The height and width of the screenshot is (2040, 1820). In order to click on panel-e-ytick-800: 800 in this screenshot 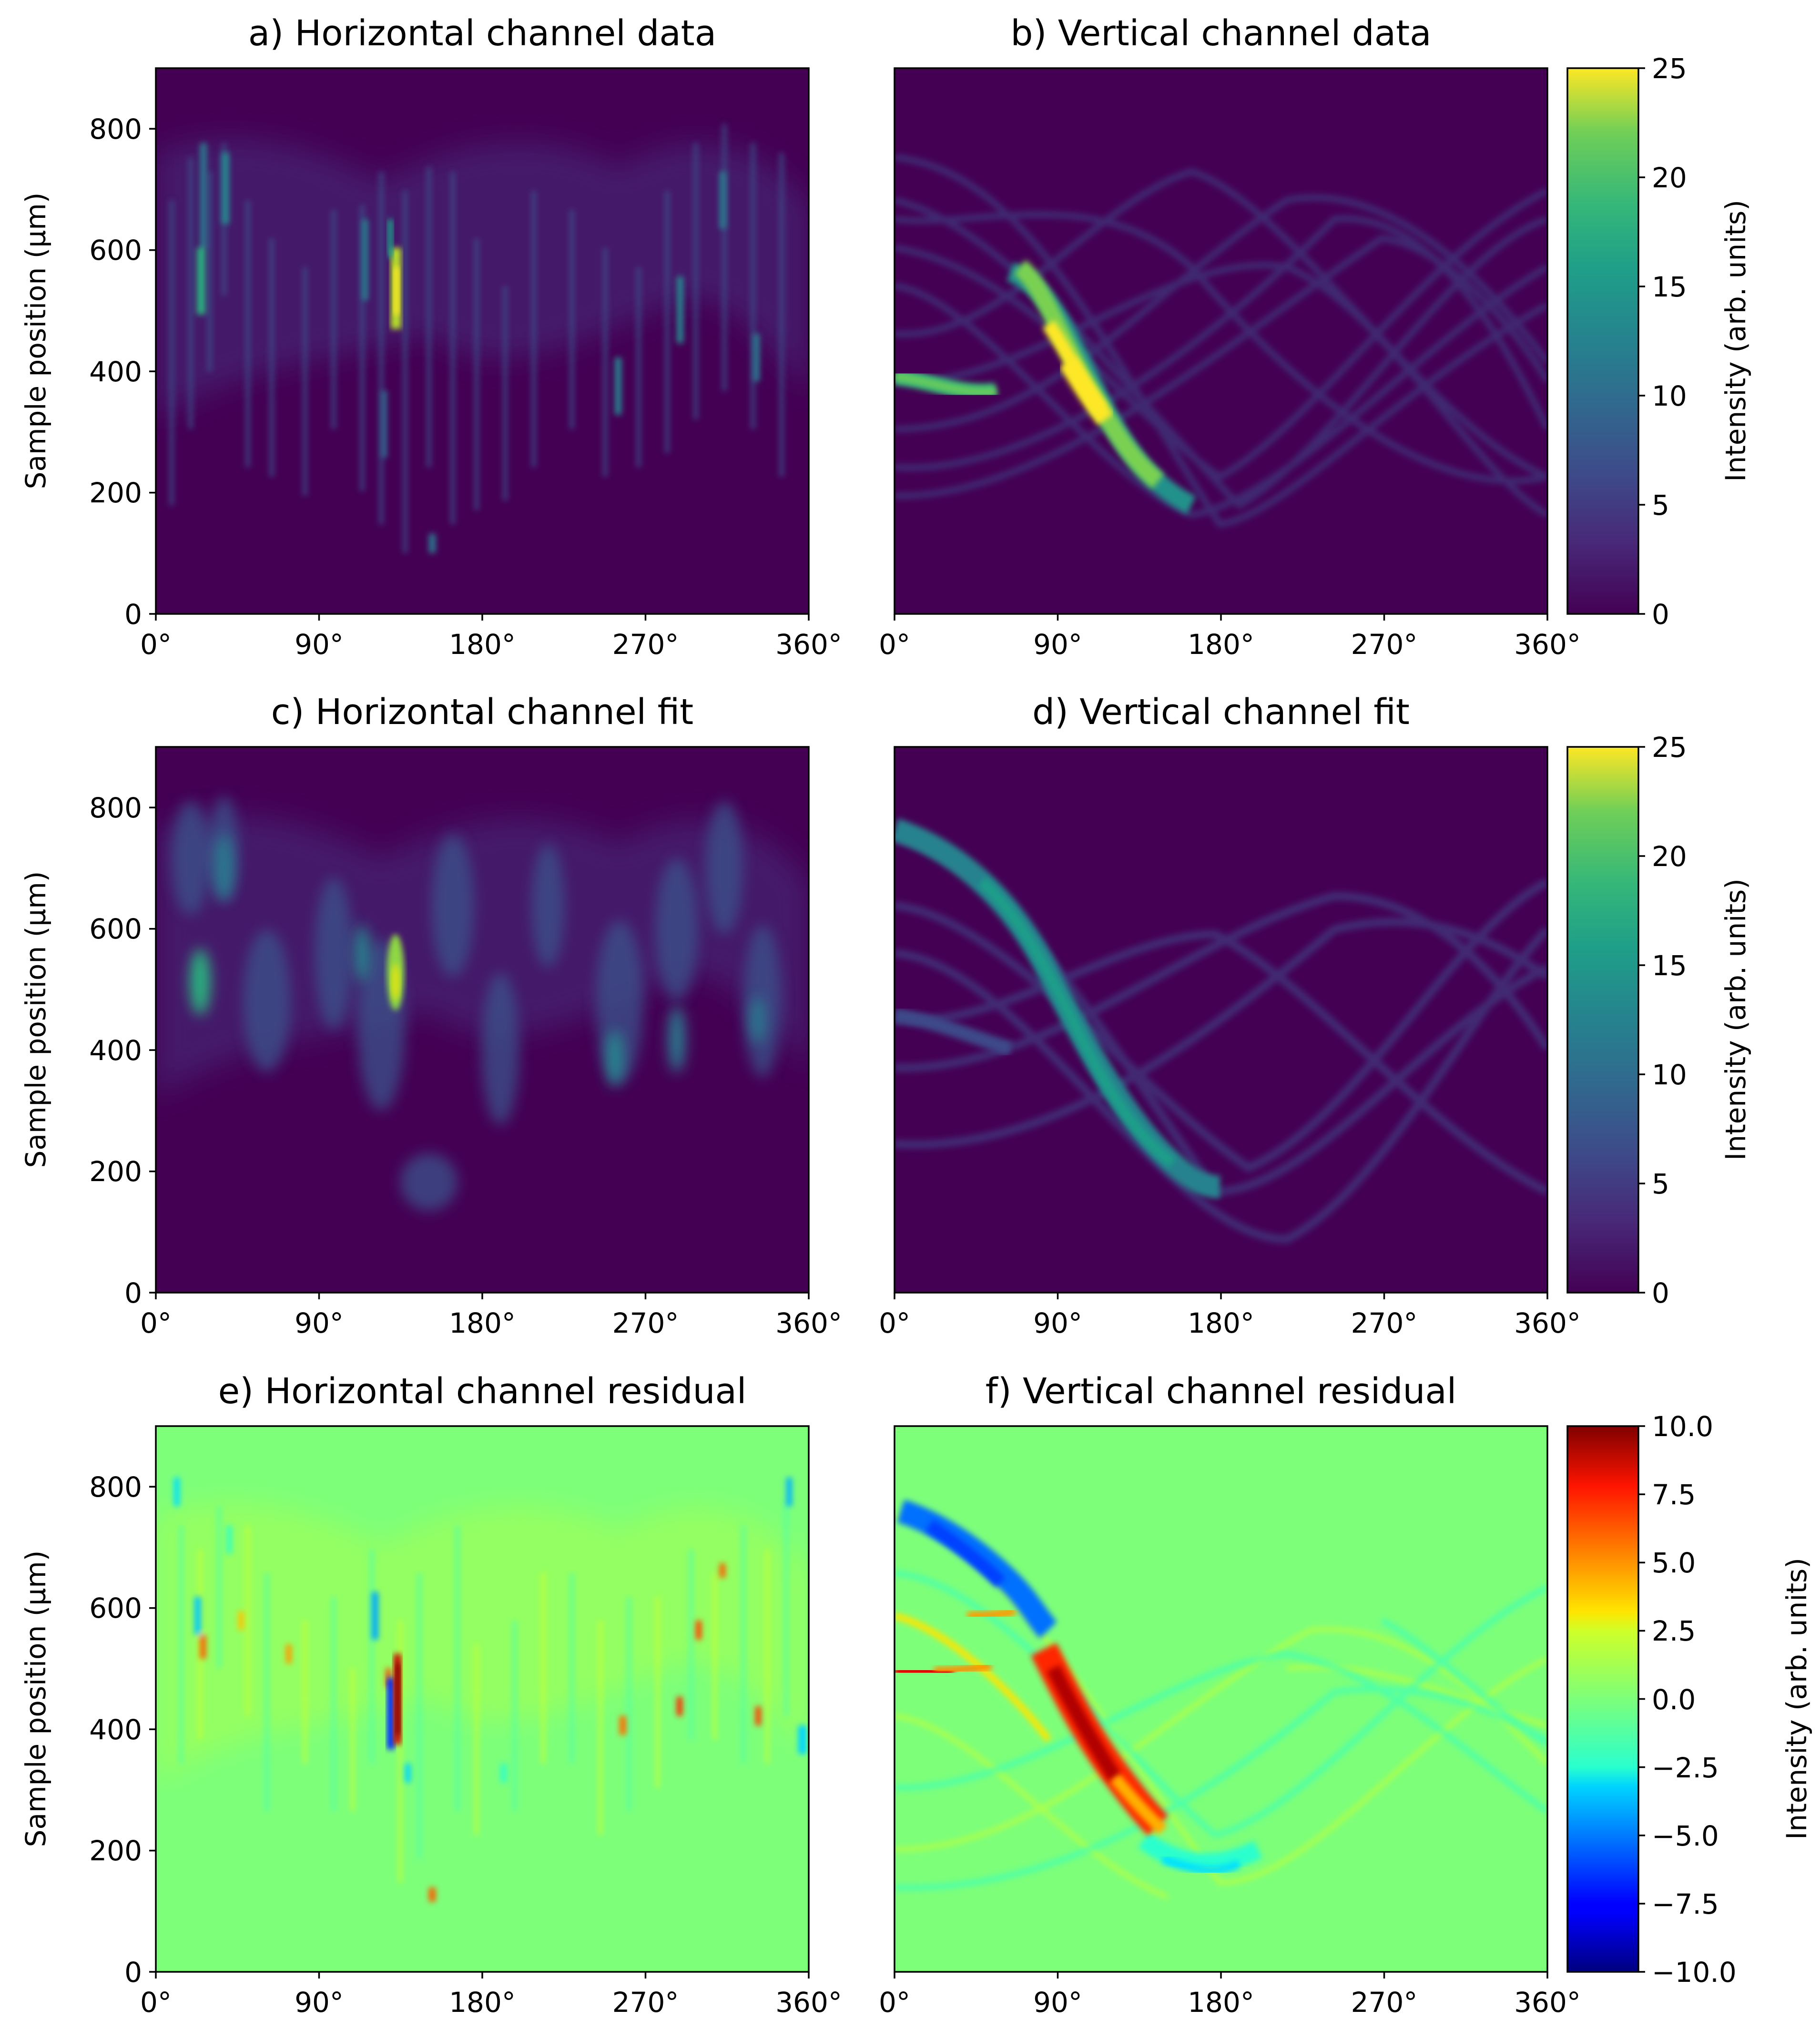, I will do `click(115, 1487)`.